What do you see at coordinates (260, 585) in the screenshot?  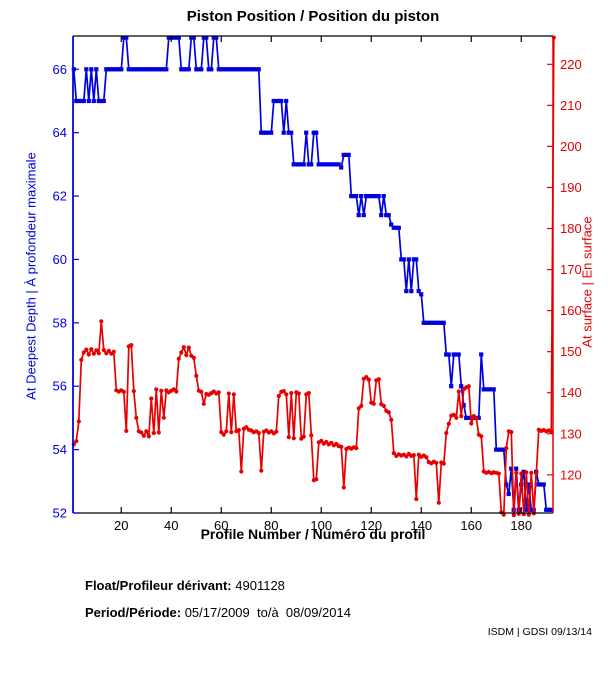 I see `float-value: 4901128` at bounding box center [260, 585].